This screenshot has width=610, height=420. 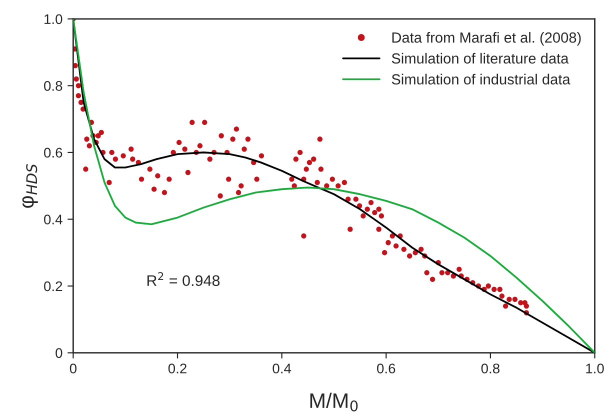 What do you see at coordinates (490, 369) in the screenshot?
I see `x-tick-label: 0.8` at bounding box center [490, 369].